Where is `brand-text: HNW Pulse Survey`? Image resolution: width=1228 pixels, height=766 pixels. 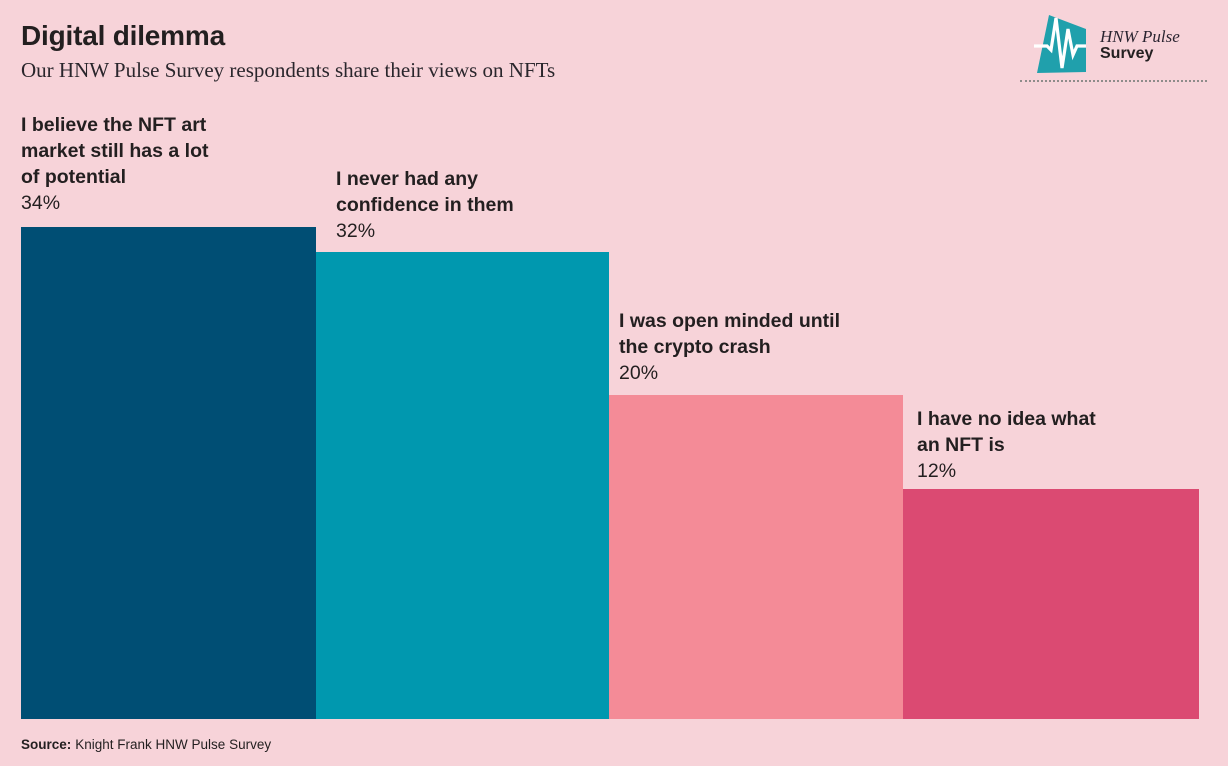 brand-text: HNW Pulse Survey is located at coordinates (1140, 34).